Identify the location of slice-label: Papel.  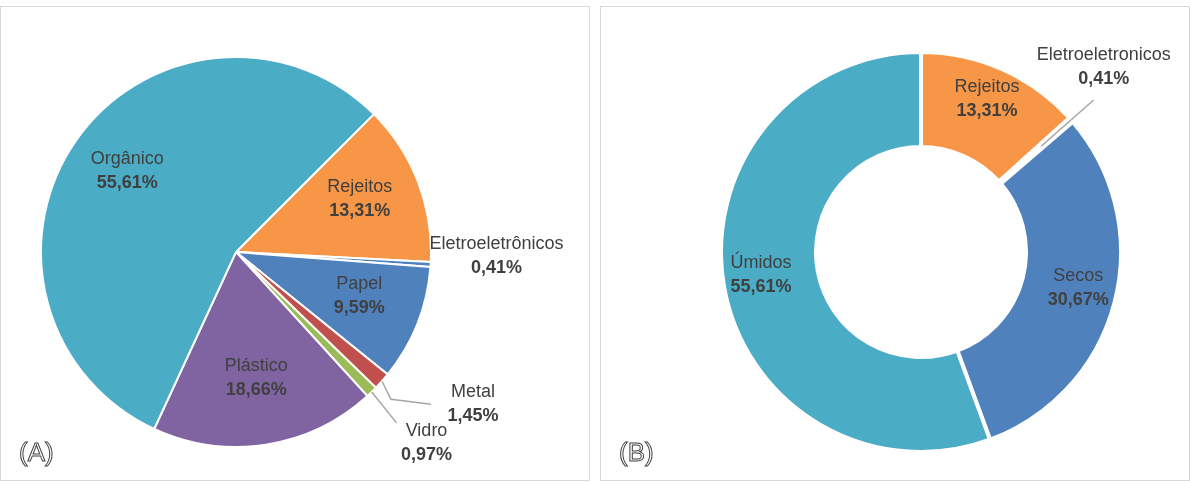
(359, 282).